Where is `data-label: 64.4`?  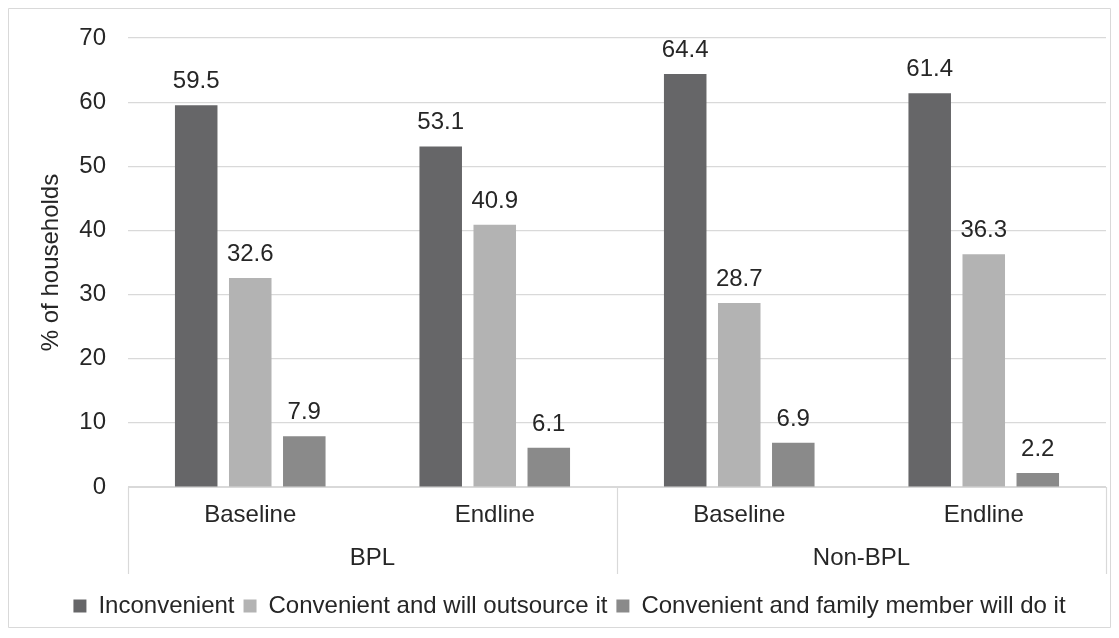 data-label: 64.4 is located at coordinates (685, 48).